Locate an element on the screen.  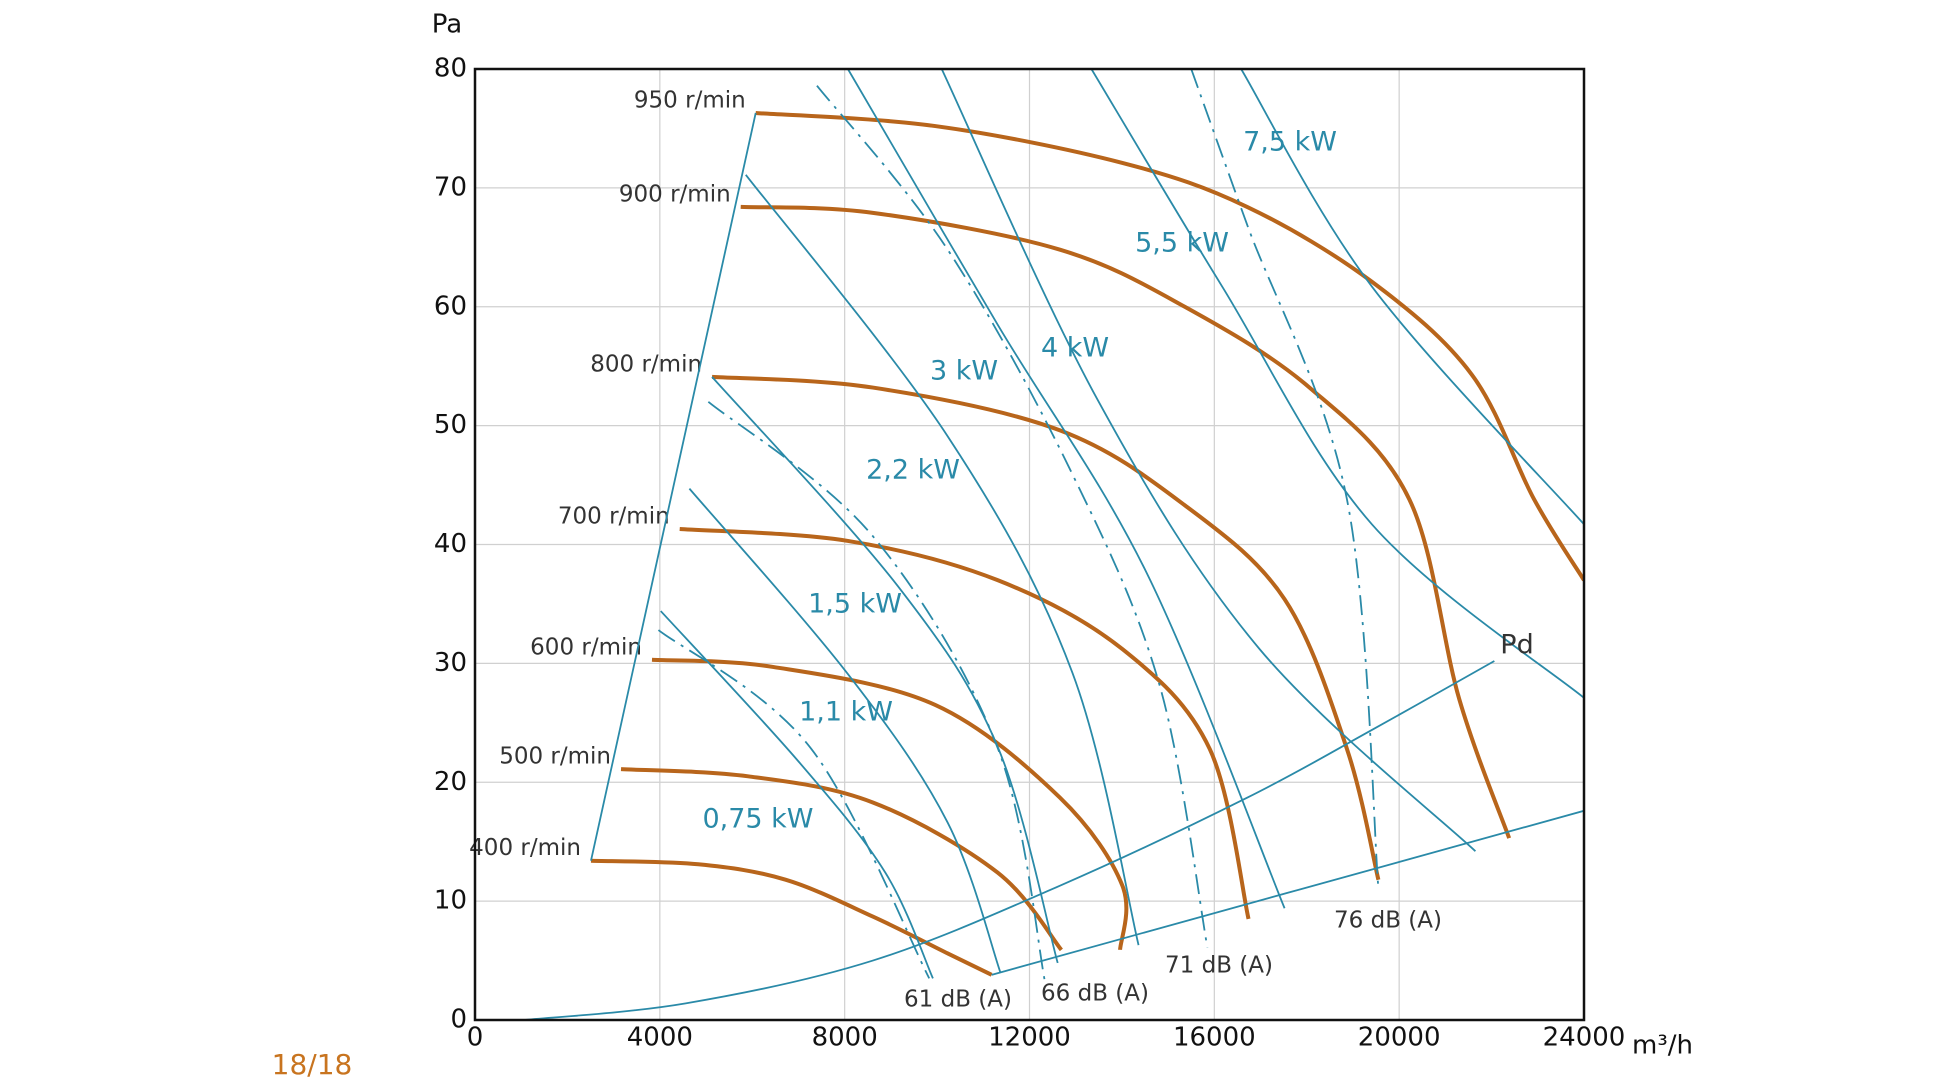
x-tick-label: 24000 is located at coordinates (1584, 1038).